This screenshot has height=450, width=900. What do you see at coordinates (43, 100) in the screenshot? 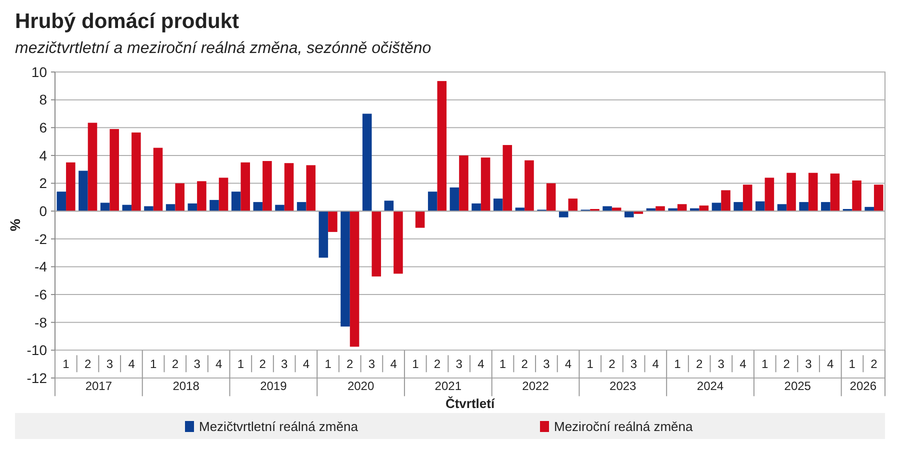
I see `y-tick-label: 8` at bounding box center [43, 100].